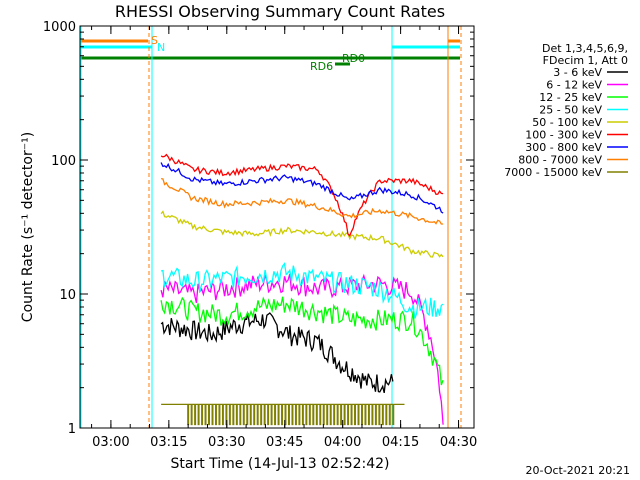 This screenshot has width=640, height=480. Describe the element at coordinates (161, 47) in the screenshot. I see `annot-n: N` at that location.